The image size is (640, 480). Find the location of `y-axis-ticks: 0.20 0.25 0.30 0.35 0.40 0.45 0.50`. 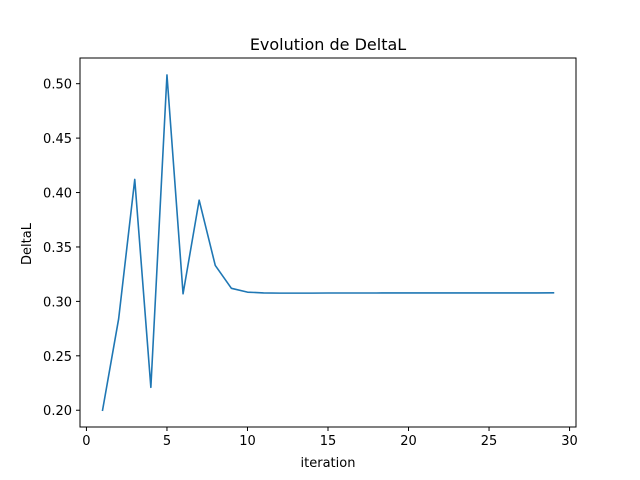

y-axis-ticks: 0.20 0.25 0.30 0.35 0.40 0.45 0.50 is located at coordinates (61, 248).